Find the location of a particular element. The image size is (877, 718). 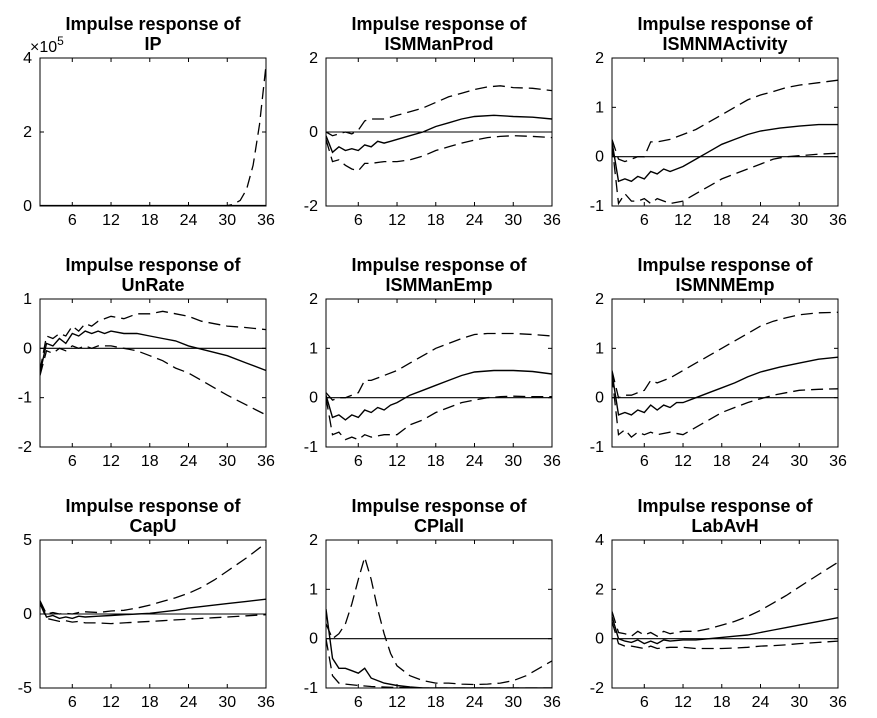

panel-title-line2: LabAvH is located at coordinates (724, 526).